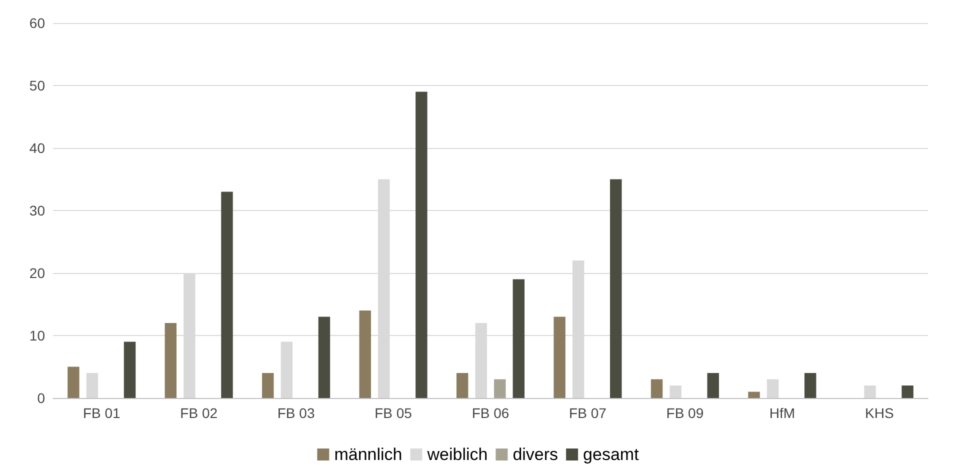 The height and width of the screenshot is (470, 958). Describe the element at coordinates (37, 336) in the screenshot. I see `y-tick-label: 10` at that location.